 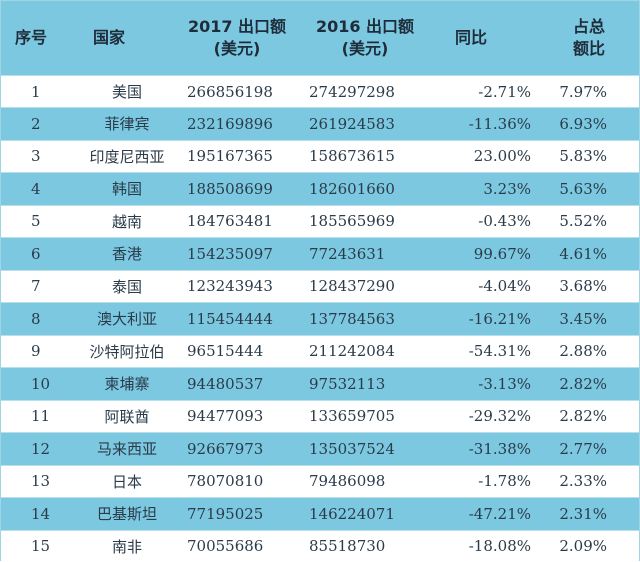 I want to click on cell-yoy: 23.00%, so click(x=502, y=156).